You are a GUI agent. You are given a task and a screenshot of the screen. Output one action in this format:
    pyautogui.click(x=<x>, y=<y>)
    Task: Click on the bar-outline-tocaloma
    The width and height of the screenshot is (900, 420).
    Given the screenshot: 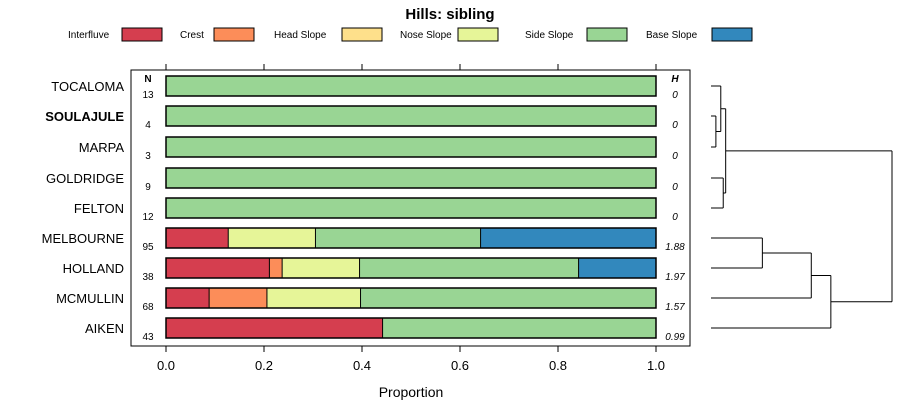 What is the action you would take?
    pyautogui.click(x=411, y=86)
    